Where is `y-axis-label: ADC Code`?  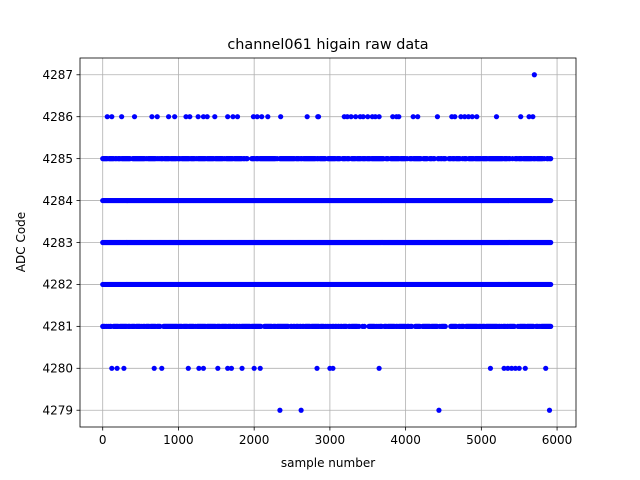
y-axis-label: ADC Code is located at coordinates (21, 242).